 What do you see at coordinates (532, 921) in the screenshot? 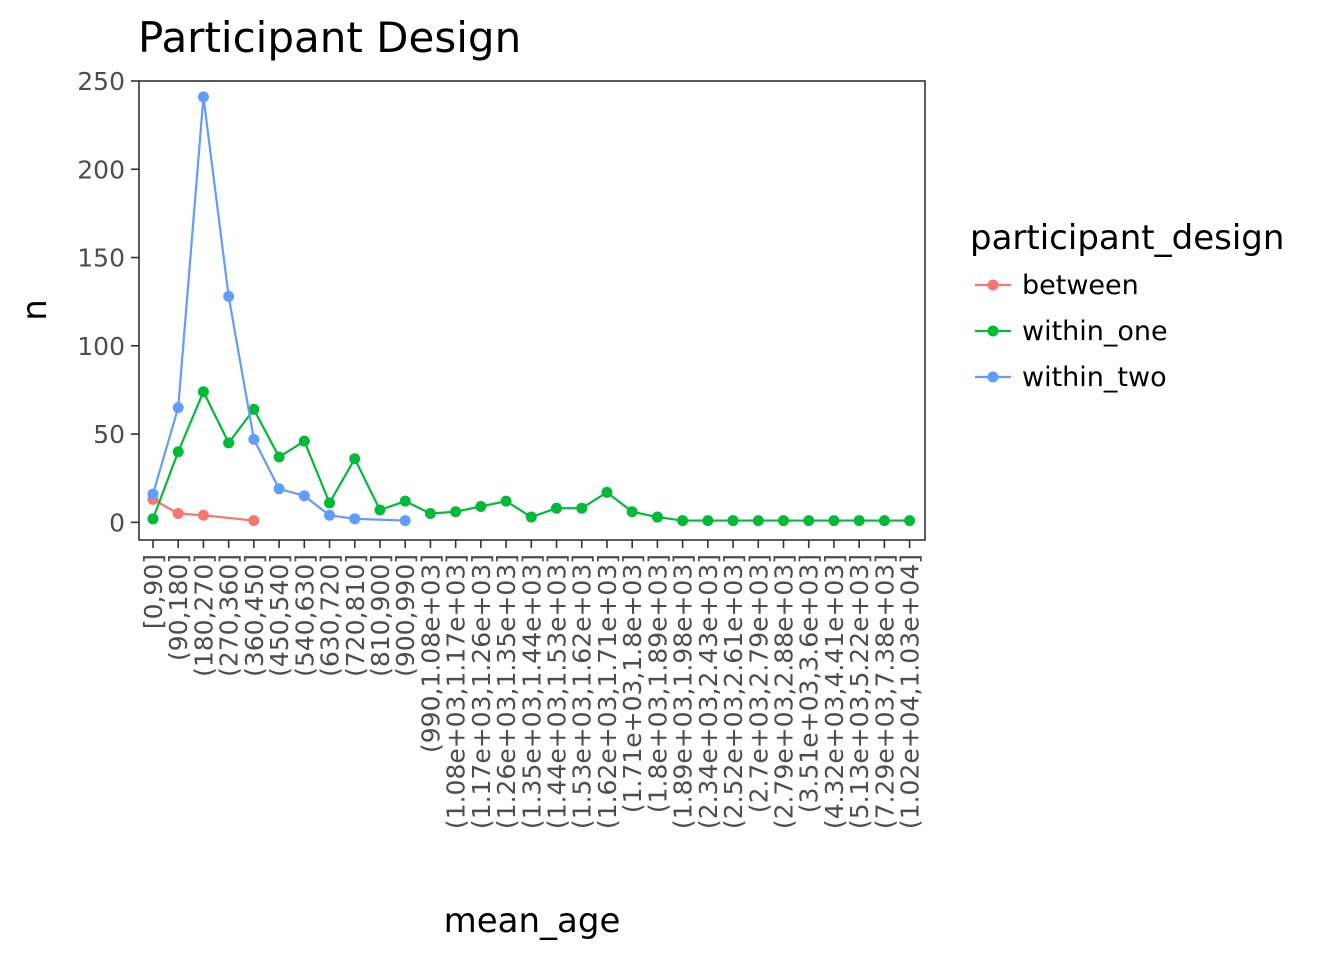
I see `x-axis-title: mean_age` at bounding box center [532, 921].